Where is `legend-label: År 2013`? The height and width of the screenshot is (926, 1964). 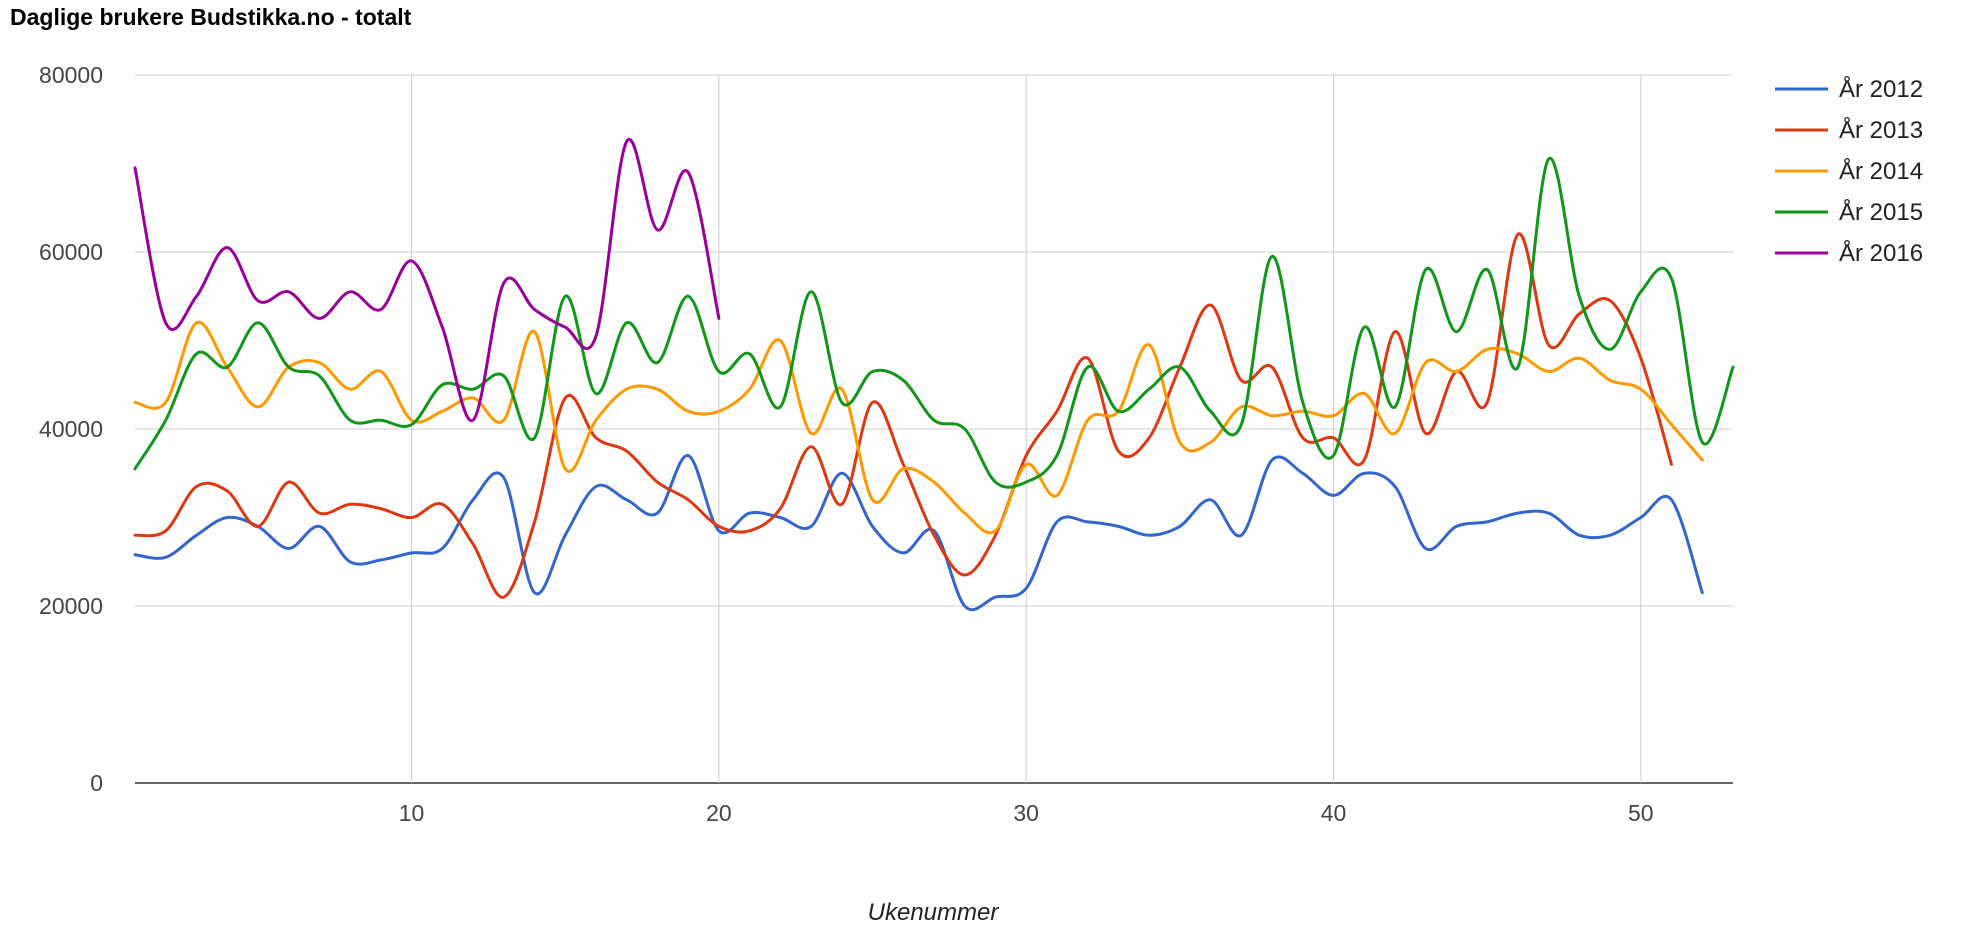
legend-label: År 2013 is located at coordinates (1881, 130).